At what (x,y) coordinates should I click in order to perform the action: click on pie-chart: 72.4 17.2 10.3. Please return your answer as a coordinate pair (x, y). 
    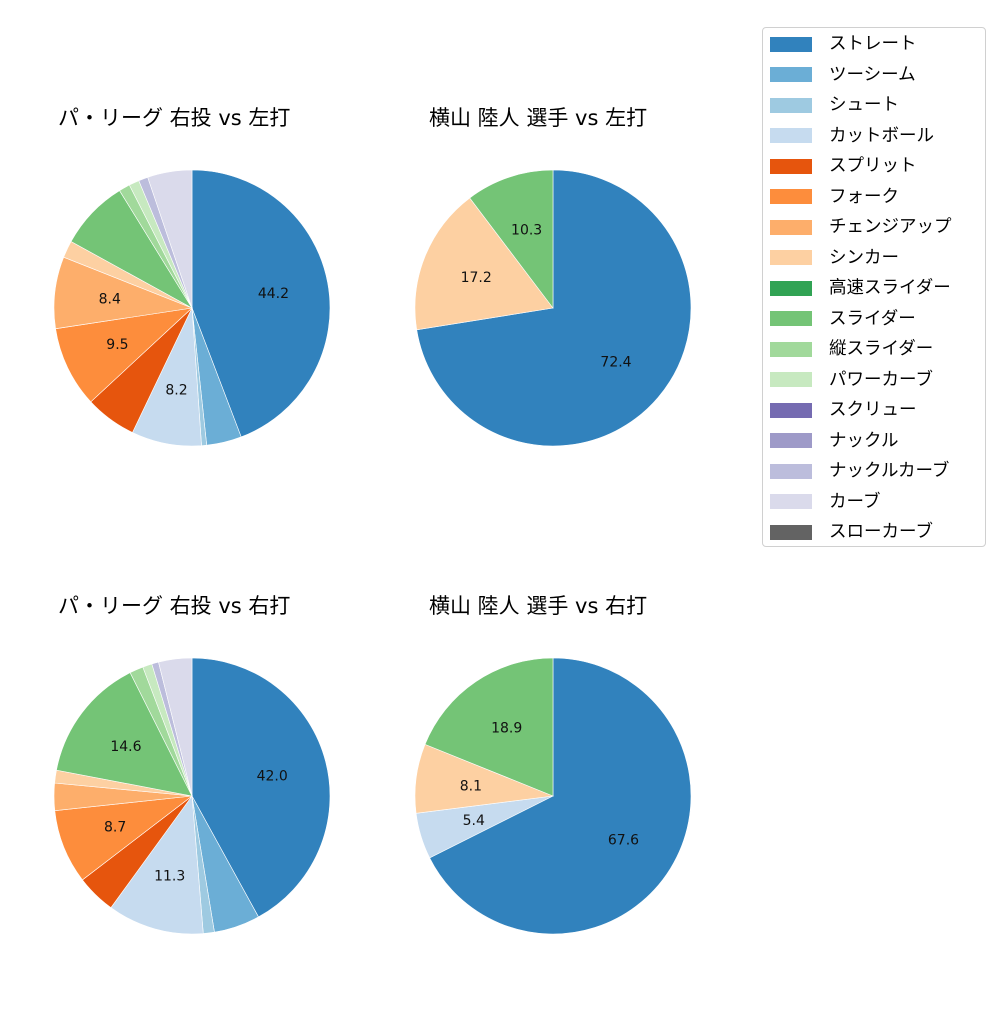
    Looking at the image, I should click on (553, 308).